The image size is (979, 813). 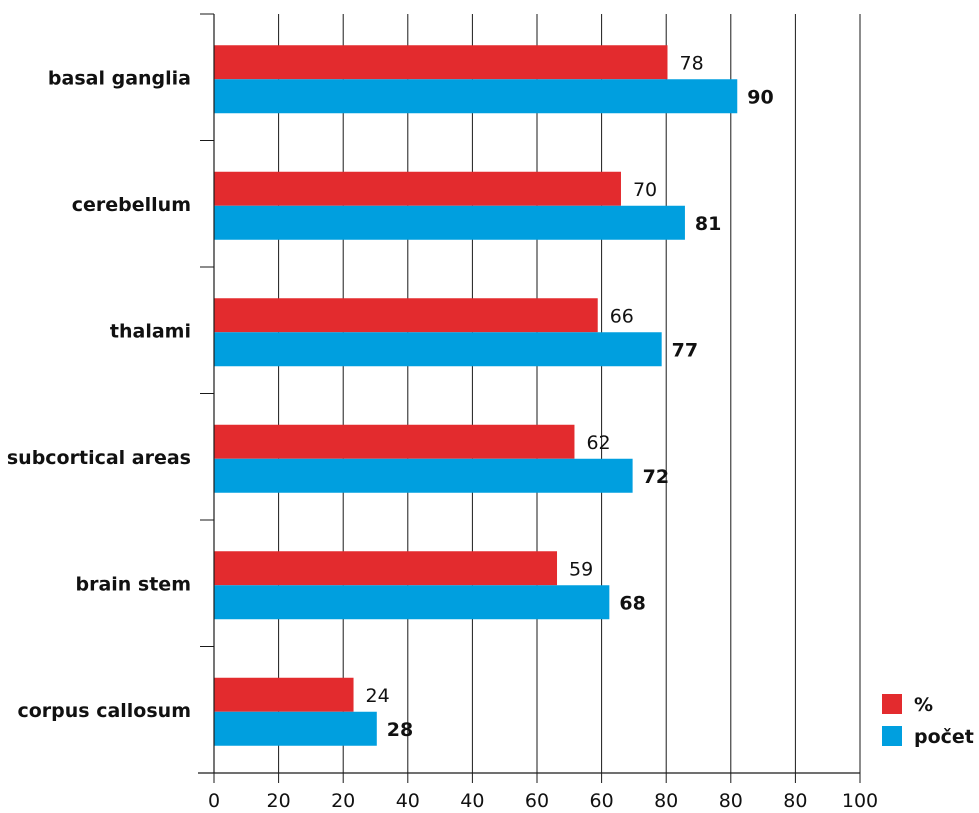 I want to click on data-label: 59, so click(x=581, y=569).